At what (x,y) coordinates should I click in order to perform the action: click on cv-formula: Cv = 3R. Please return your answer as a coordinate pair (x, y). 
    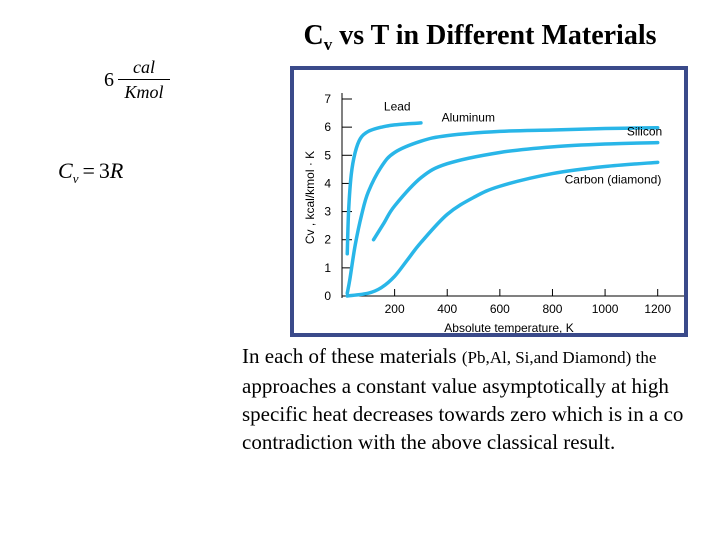
    Looking at the image, I should click on (90, 172).